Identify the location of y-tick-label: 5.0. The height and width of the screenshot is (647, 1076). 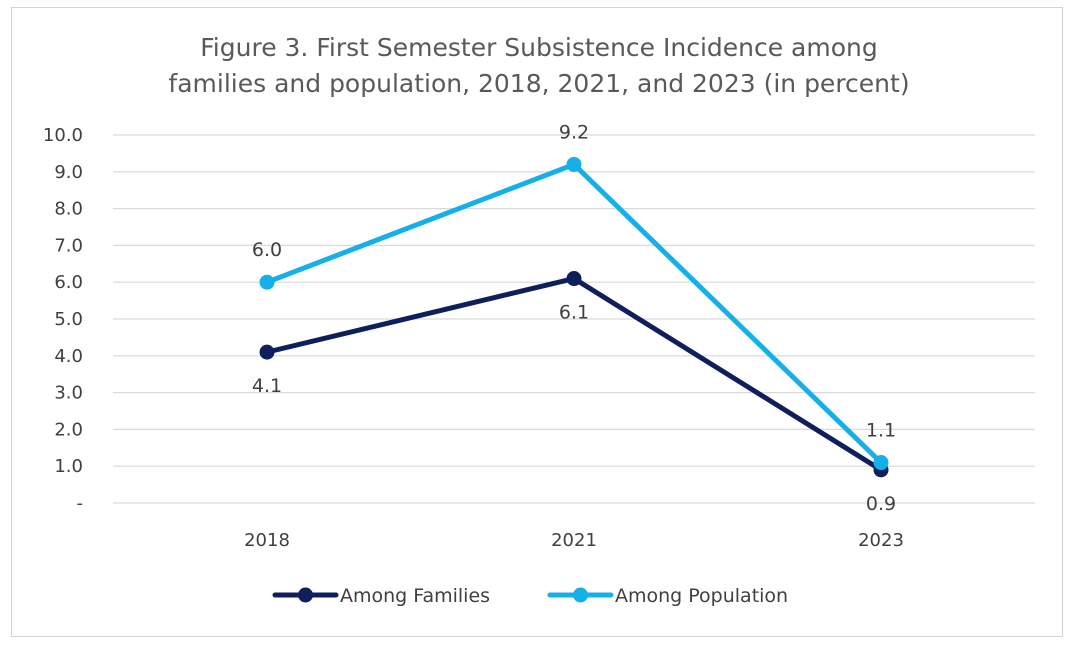
(68, 319).